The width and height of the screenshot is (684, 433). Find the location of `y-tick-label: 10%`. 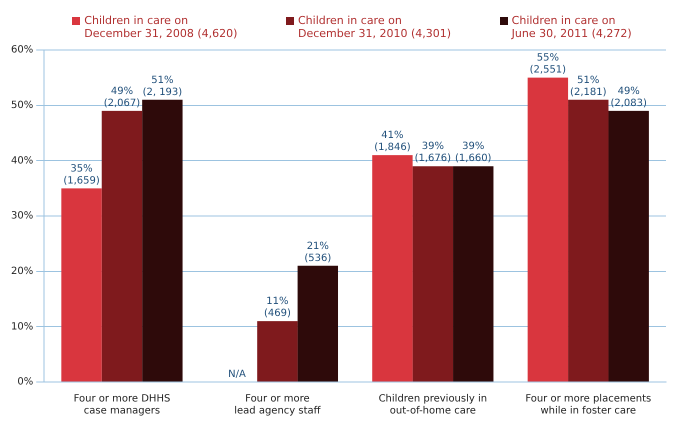

y-tick-label: 10% is located at coordinates (22, 326).